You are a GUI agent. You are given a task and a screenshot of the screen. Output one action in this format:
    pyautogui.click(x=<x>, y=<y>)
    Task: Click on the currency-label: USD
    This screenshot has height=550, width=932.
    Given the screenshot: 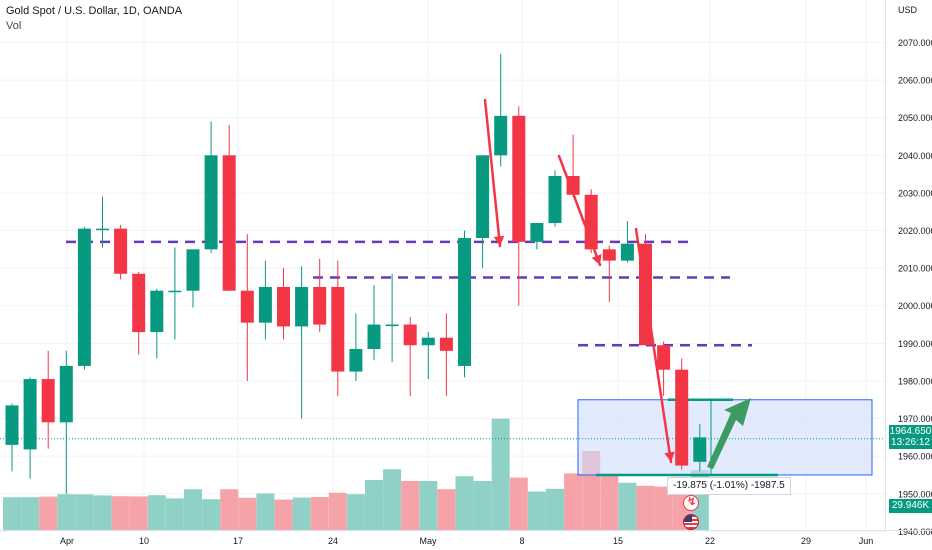 What is the action you would take?
    pyautogui.click(x=908, y=10)
    